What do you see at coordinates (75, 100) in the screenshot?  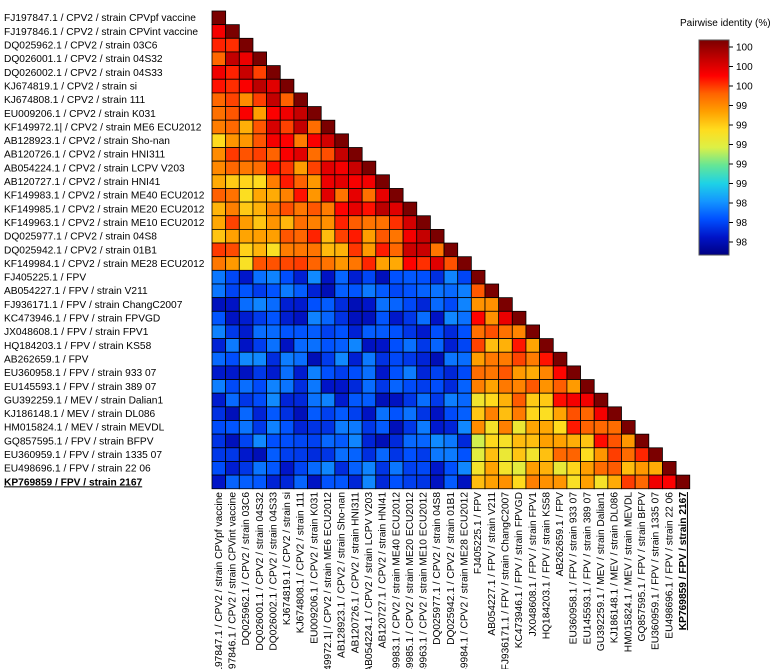 I see `row-label: KJ674808.1 / CPV2 / strain 111` at bounding box center [75, 100].